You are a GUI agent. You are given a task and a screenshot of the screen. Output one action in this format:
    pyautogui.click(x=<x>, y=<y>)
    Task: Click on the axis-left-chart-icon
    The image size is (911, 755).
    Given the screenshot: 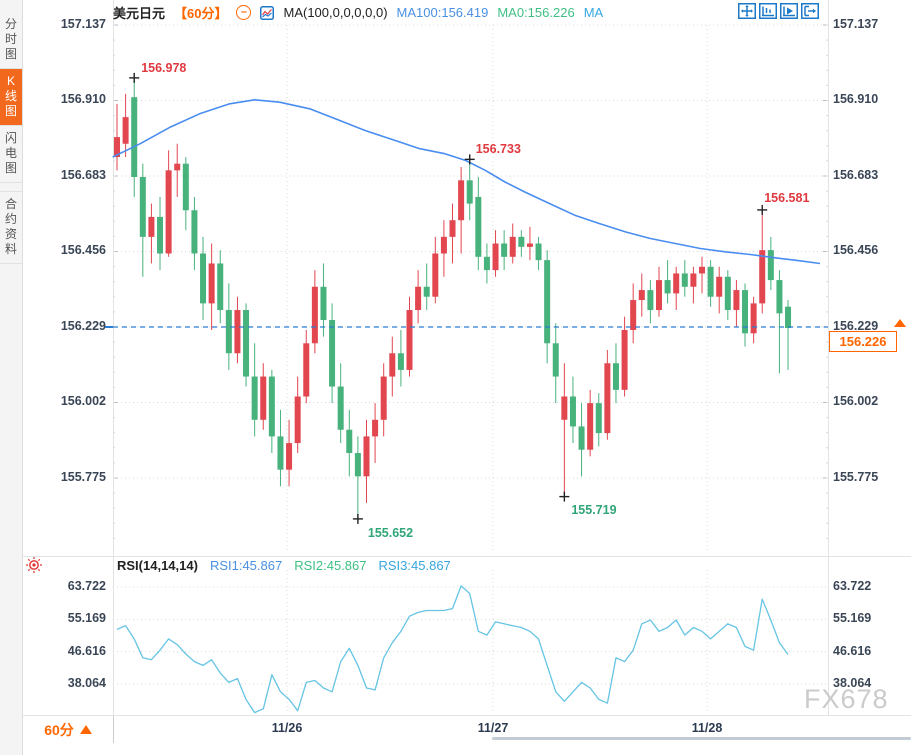 What is the action you would take?
    pyautogui.click(x=768, y=11)
    